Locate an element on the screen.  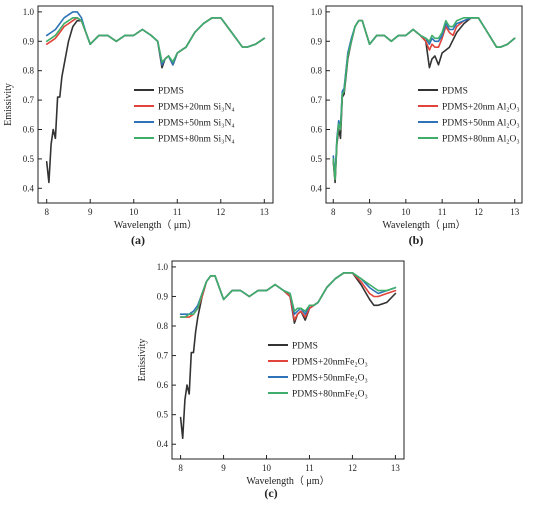
legend-label: PDMS+80nm Al₂O₃ is located at coordinates (481, 140).